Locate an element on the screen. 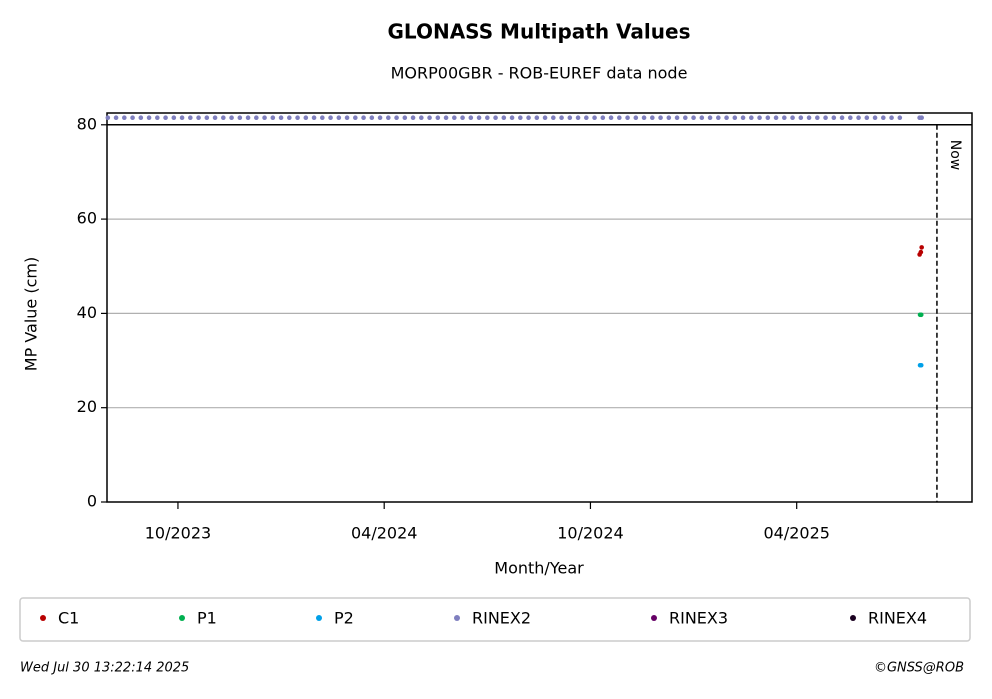  x-axis-label: Month/Year is located at coordinates (539, 568).